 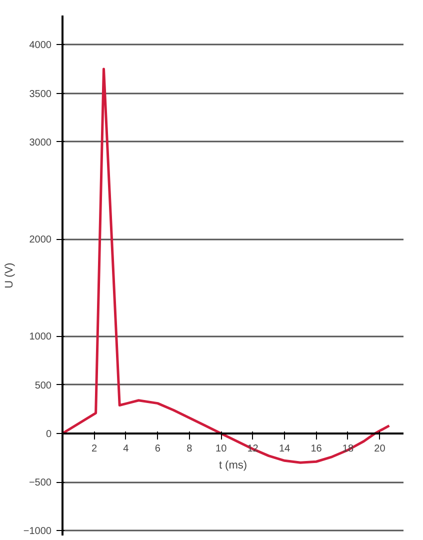 What do you see at coordinates (380, 448) in the screenshot?
I see `x-tick-label: 20` at bounding box center [380, 448].